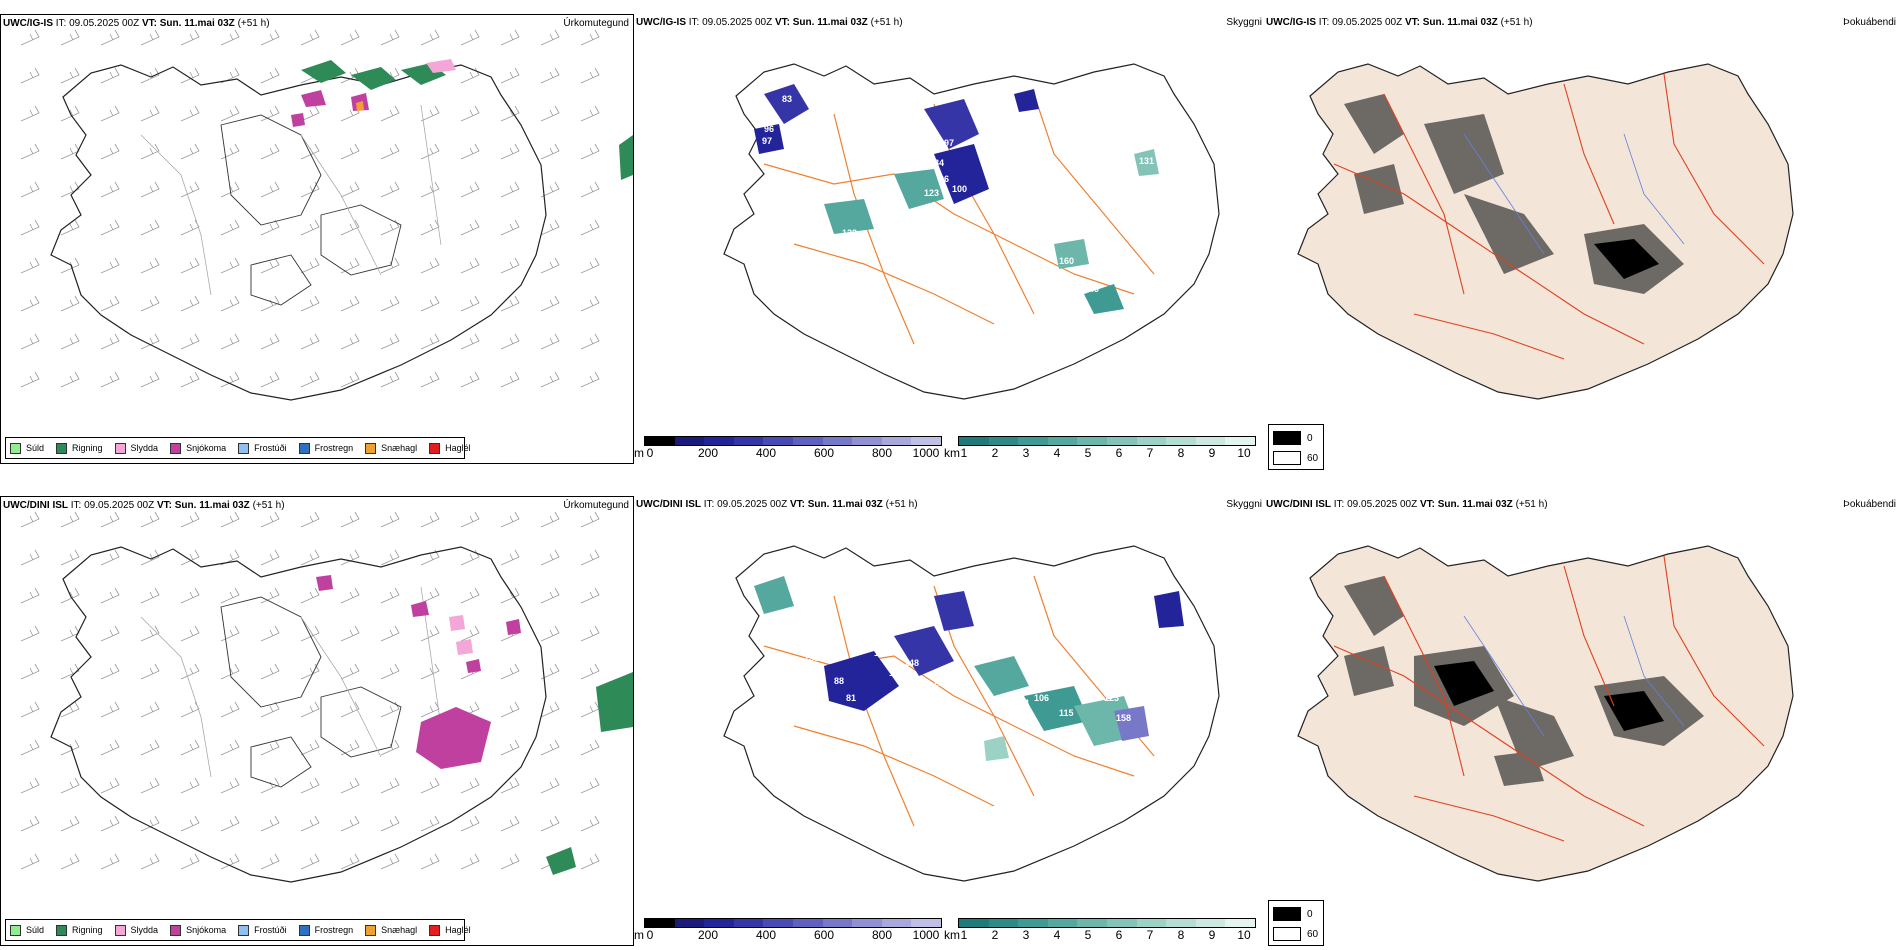  Describe the element at coordinates (391, 930) in the screenshot. I see `legend-item: Snæhagl` at that location.